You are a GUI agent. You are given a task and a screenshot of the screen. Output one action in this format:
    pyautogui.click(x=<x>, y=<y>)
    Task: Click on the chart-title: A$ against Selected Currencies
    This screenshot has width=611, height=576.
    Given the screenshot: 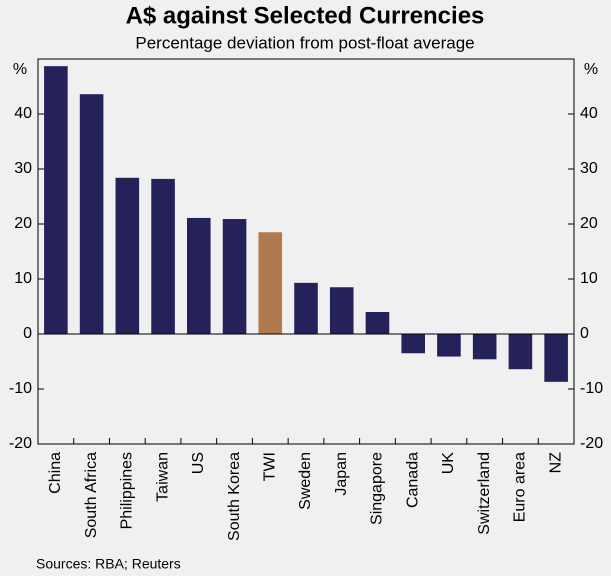 What is the action you would take?
    pyautogui.click(x=305, y=15)
    